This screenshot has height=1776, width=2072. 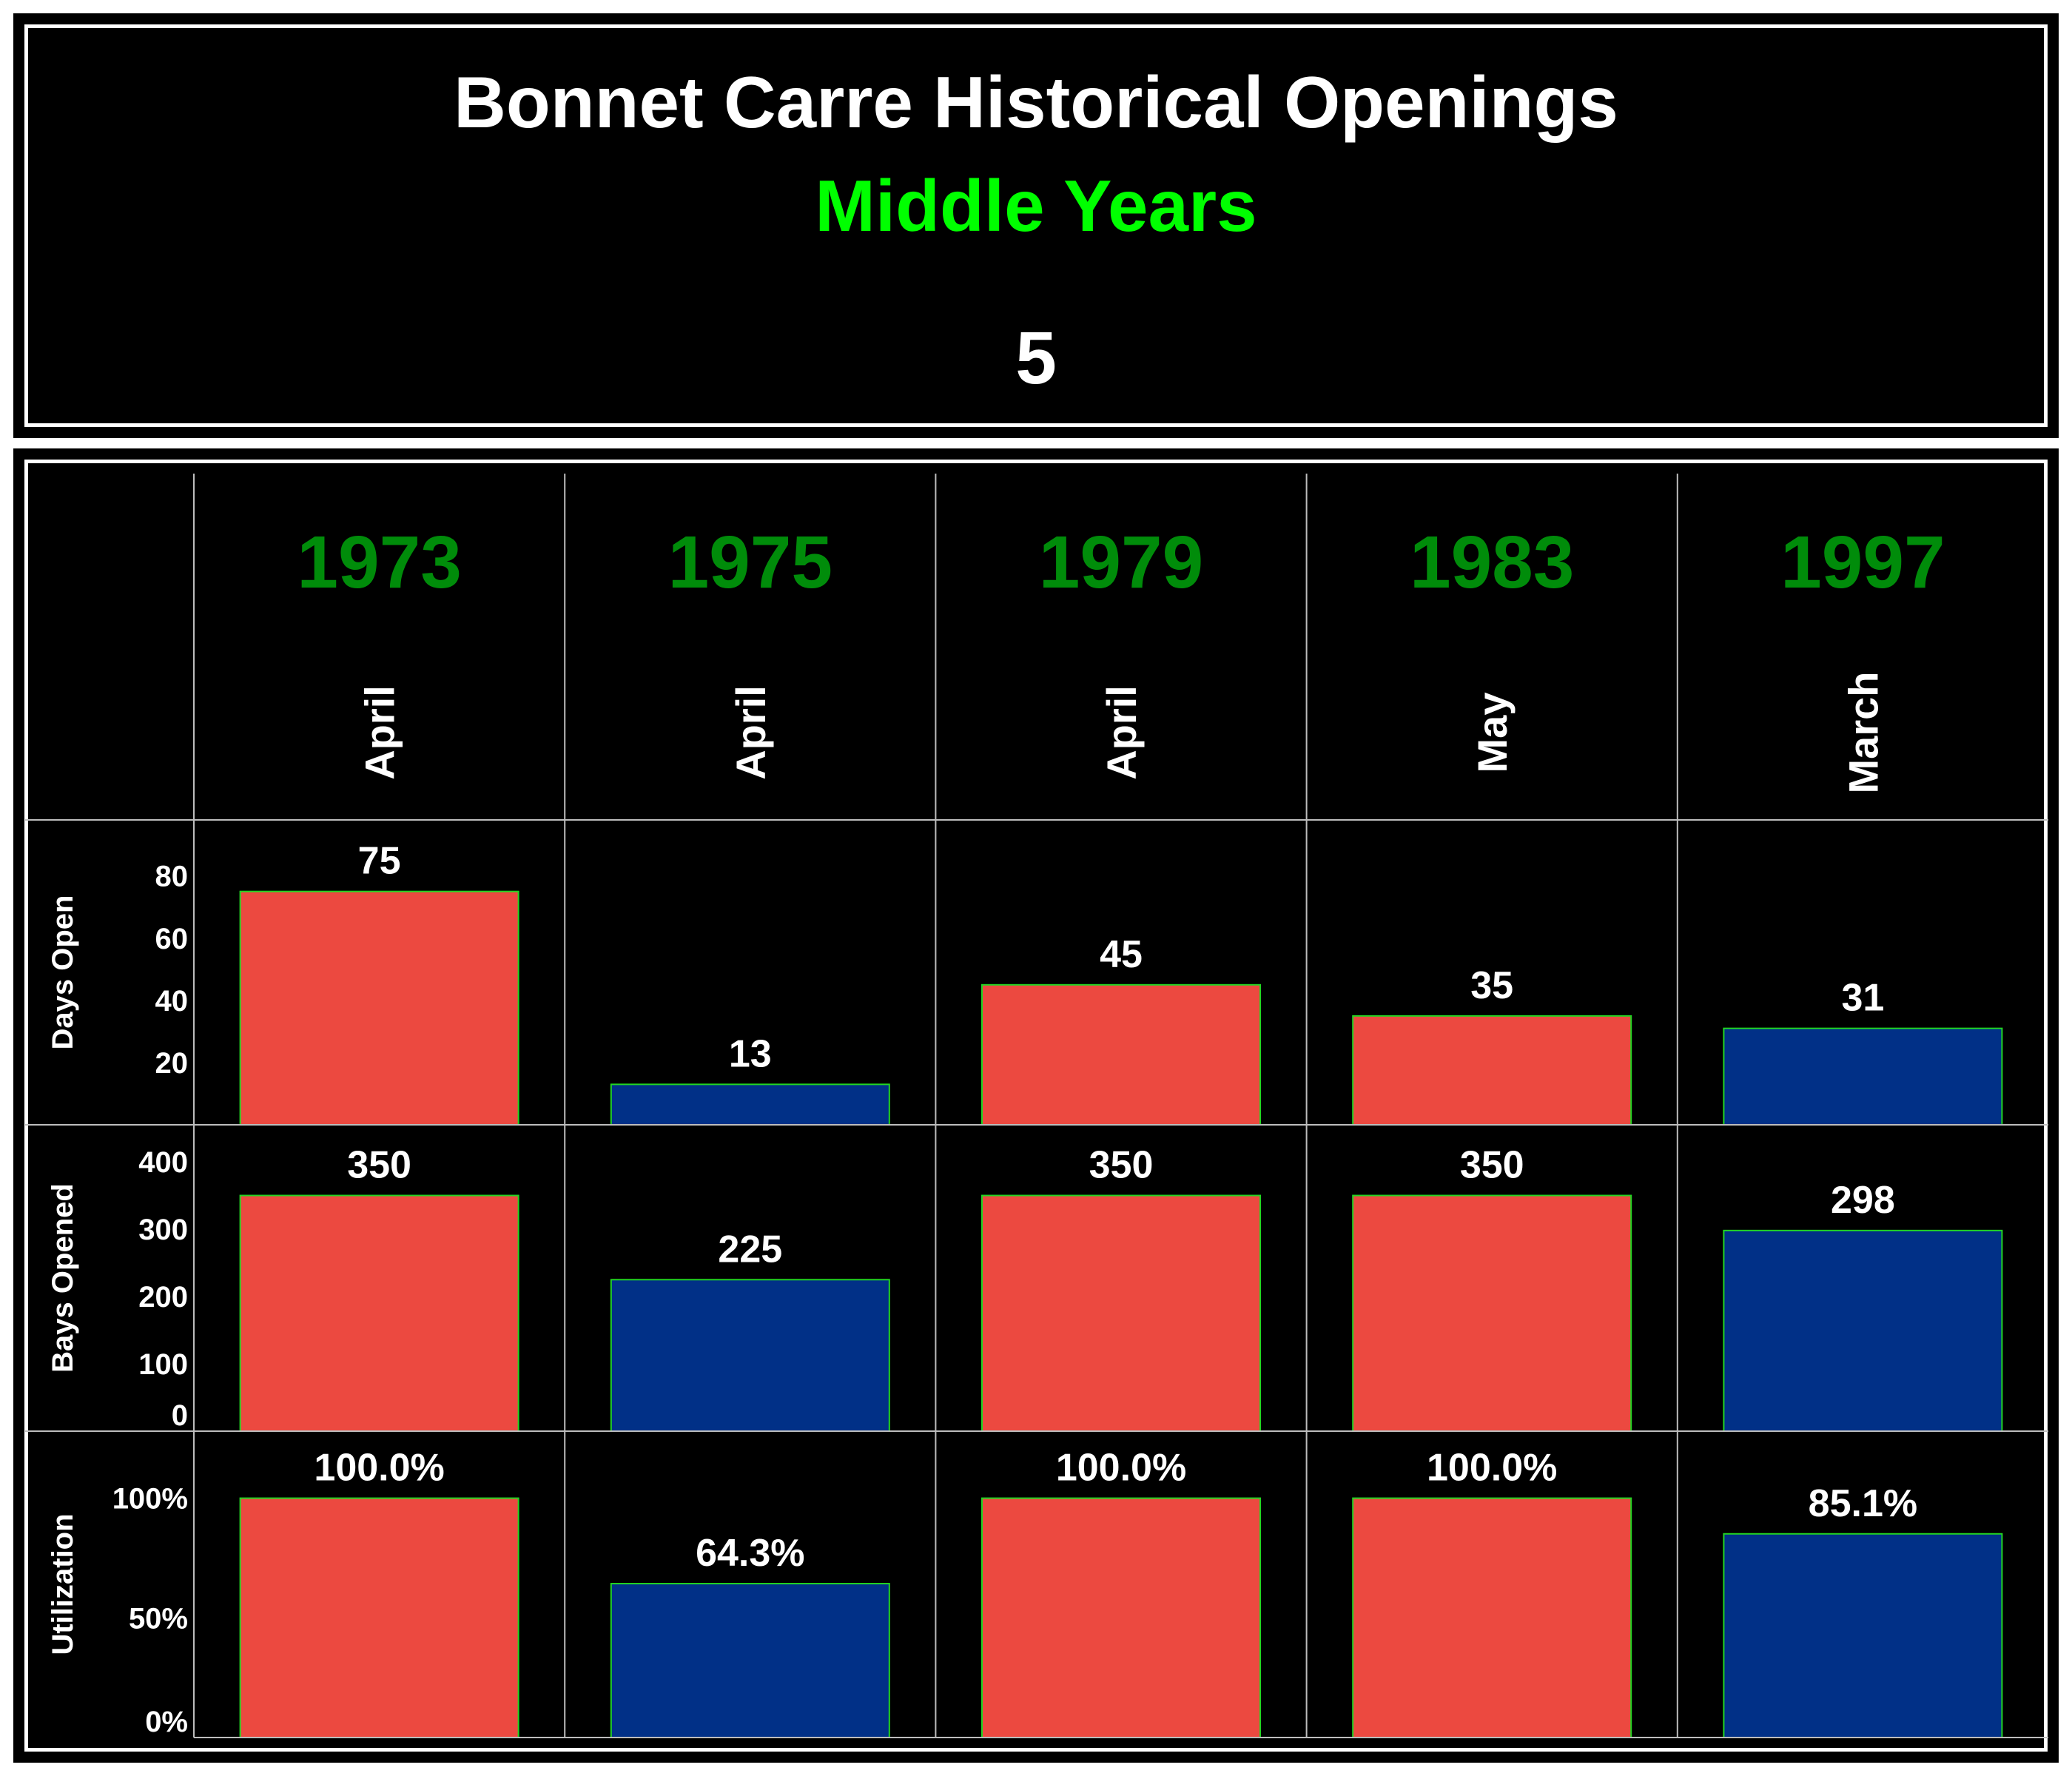 What do you see at coordinates (172, 939) in the screenshot?
I see `y-tick-label: 60` at bounding box center [172, 939].